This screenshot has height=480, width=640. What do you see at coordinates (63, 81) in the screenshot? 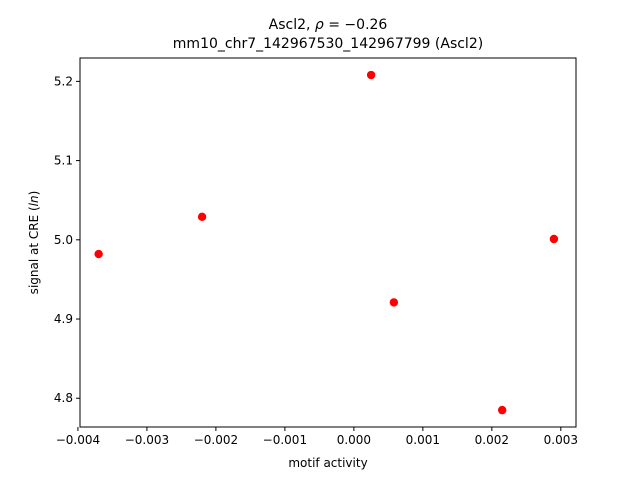
I see `y-tick-label: 5.2` at bounding box center [63, 81].